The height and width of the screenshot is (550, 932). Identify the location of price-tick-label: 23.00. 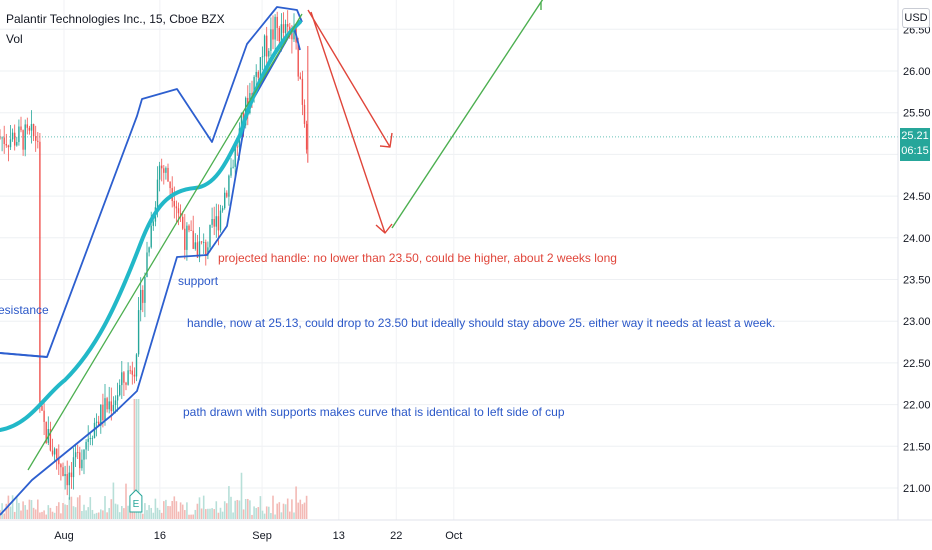
(917, 322).